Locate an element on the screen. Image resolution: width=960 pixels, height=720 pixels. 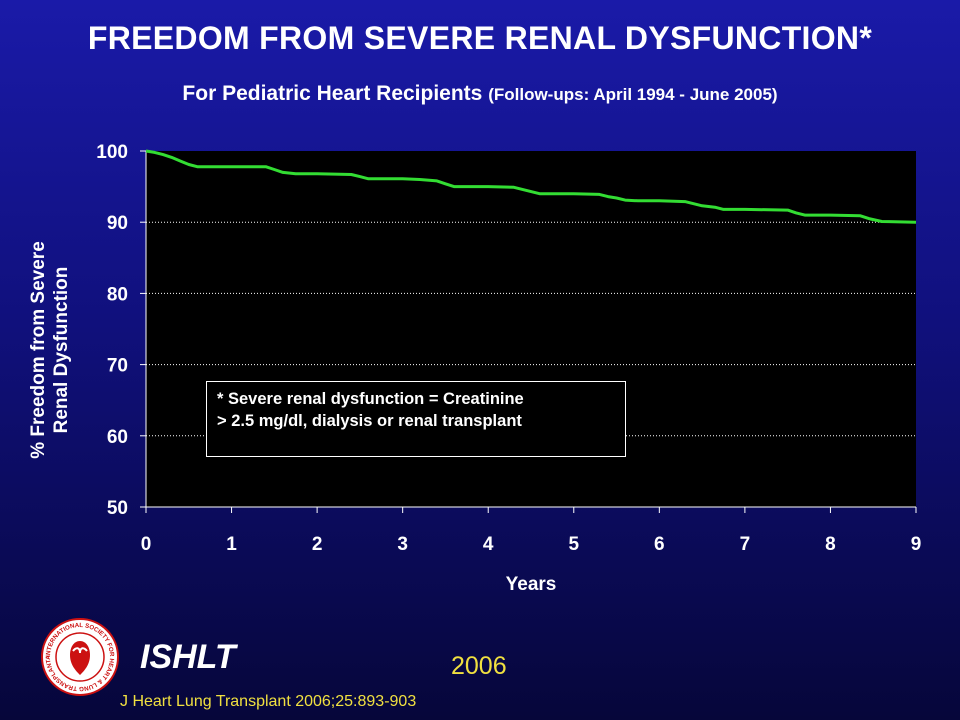
x-tick-label: 8 is located at coordinates (830, 544).